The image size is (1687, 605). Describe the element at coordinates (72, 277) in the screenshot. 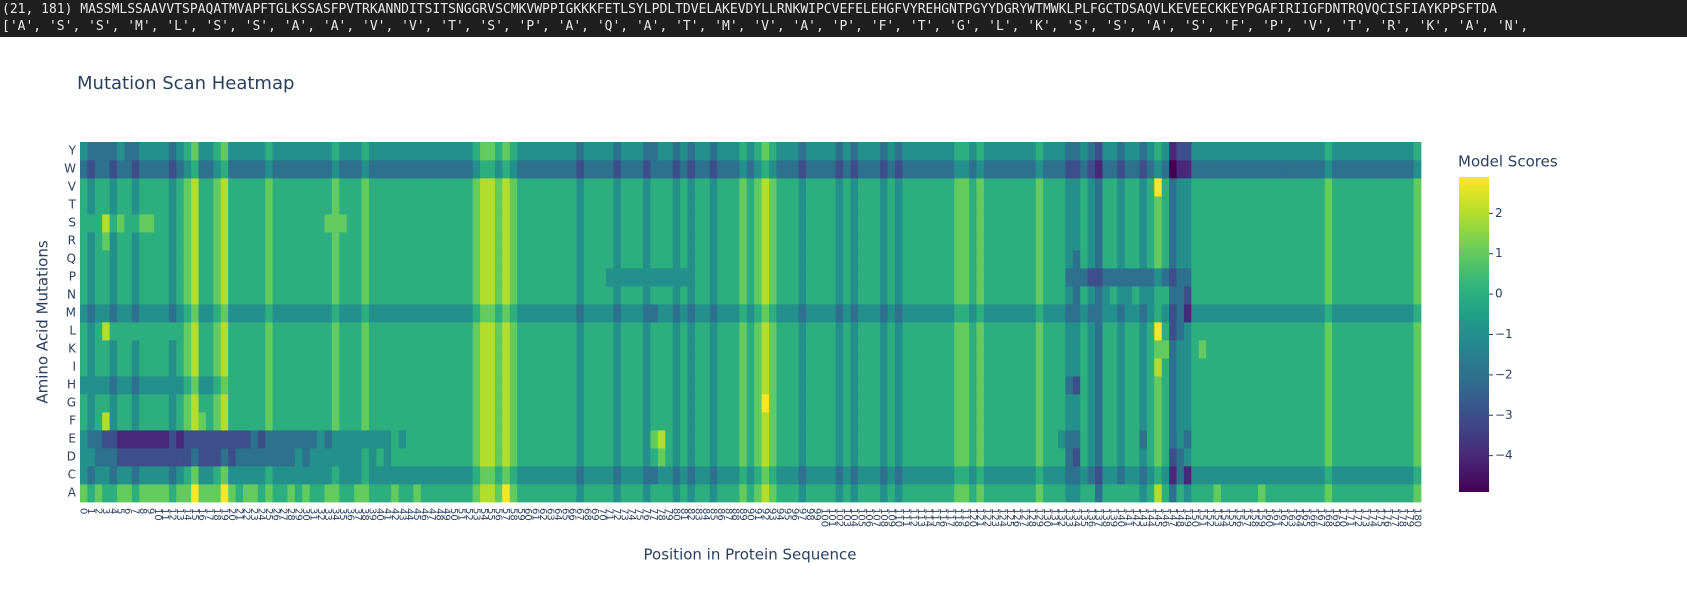

I see `y-tick-label: P` at that location.